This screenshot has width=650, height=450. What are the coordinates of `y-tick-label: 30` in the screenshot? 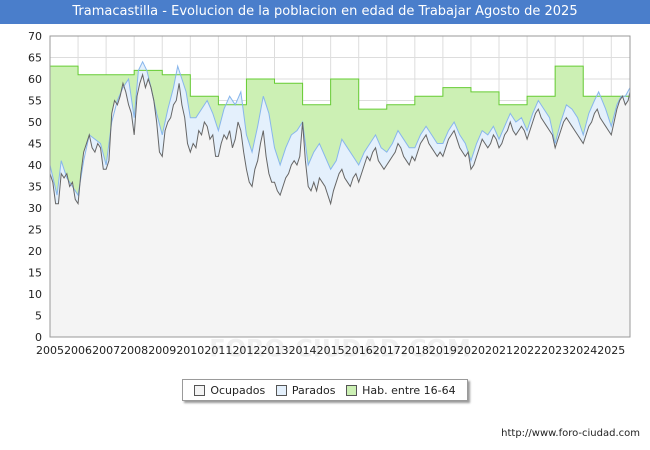 It's located at (35, 208).